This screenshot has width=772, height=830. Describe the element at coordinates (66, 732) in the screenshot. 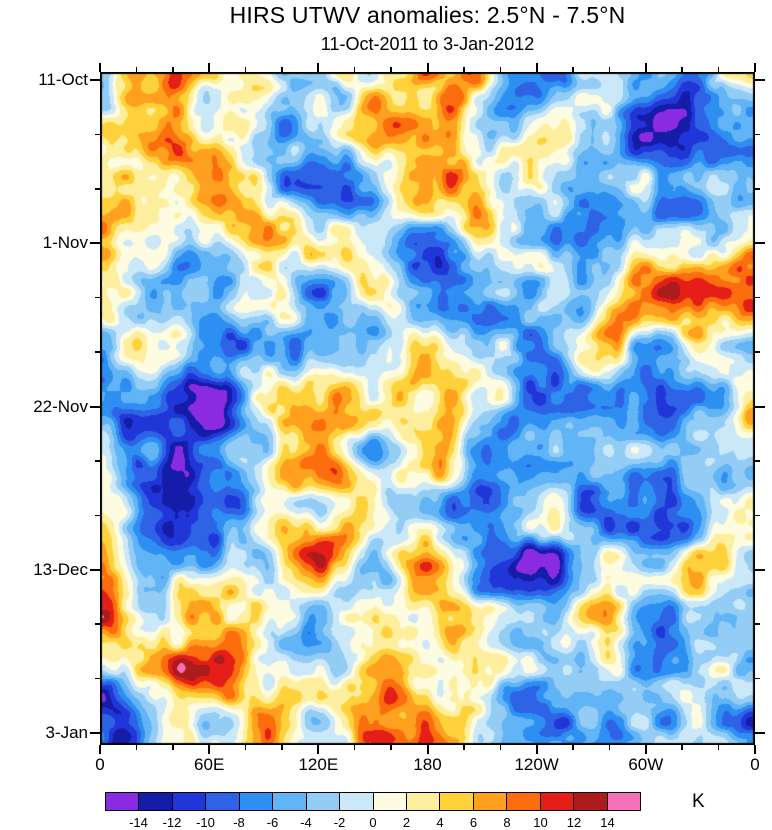

I see `y-tick-label: 3-Jan` at that location.